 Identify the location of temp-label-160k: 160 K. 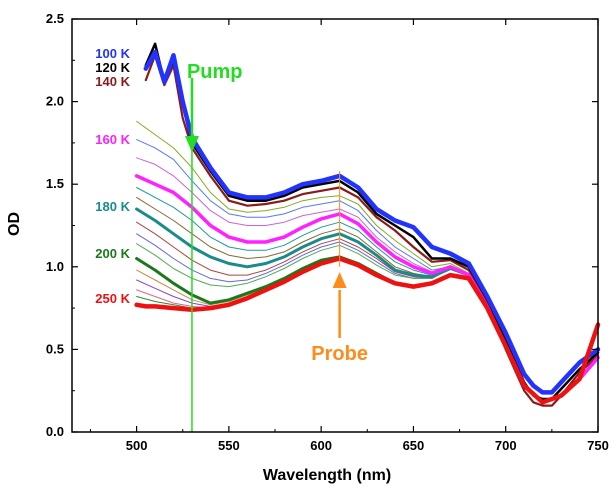
(112, 139).